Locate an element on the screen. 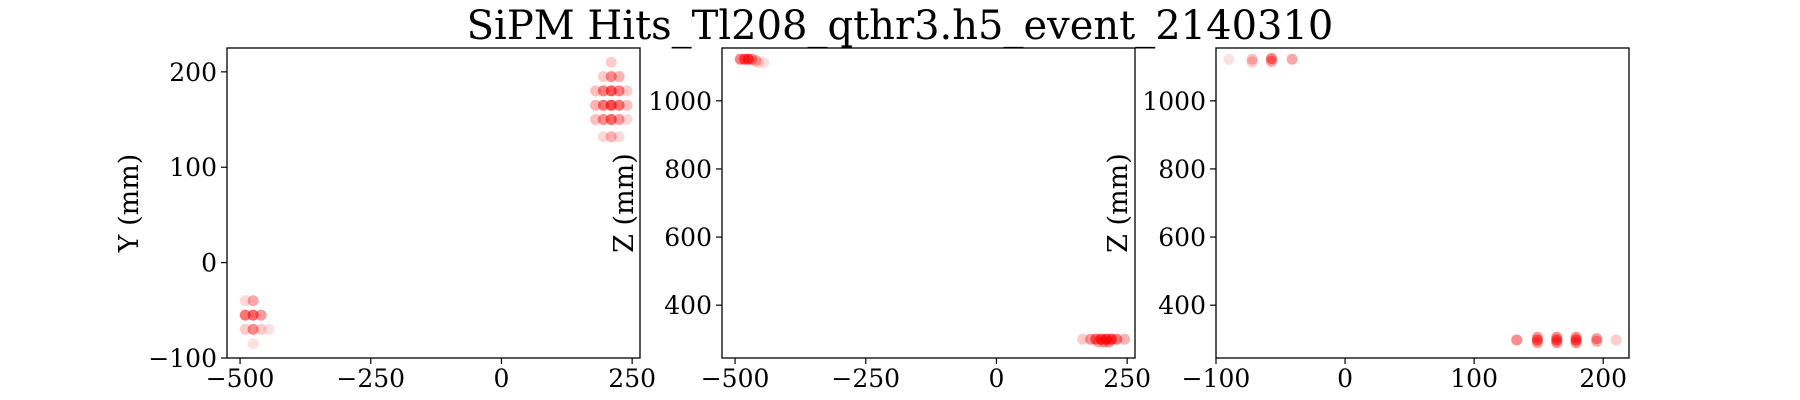  subplot-2-y-tick-label: 800 is located at coordinates (688, 169).